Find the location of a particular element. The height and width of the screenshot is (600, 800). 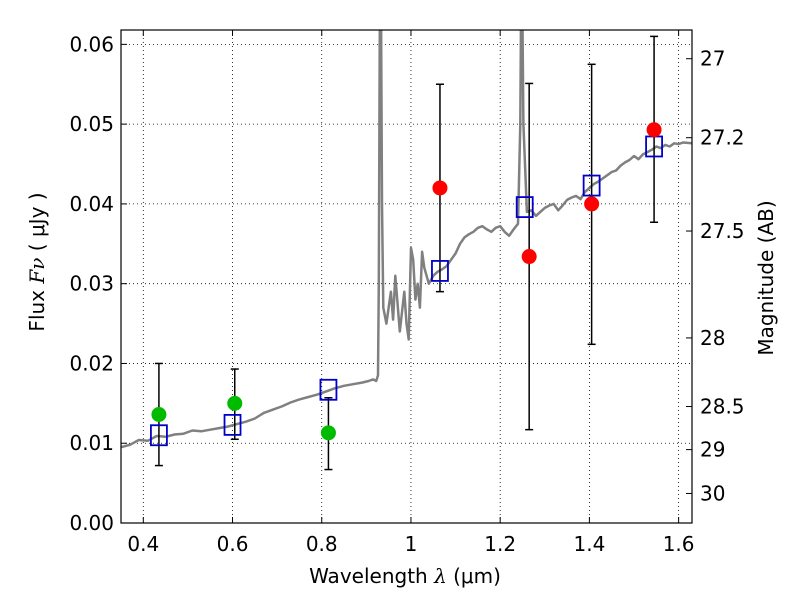

y2-tick-label: 30 is located at coordinates (712, 493).